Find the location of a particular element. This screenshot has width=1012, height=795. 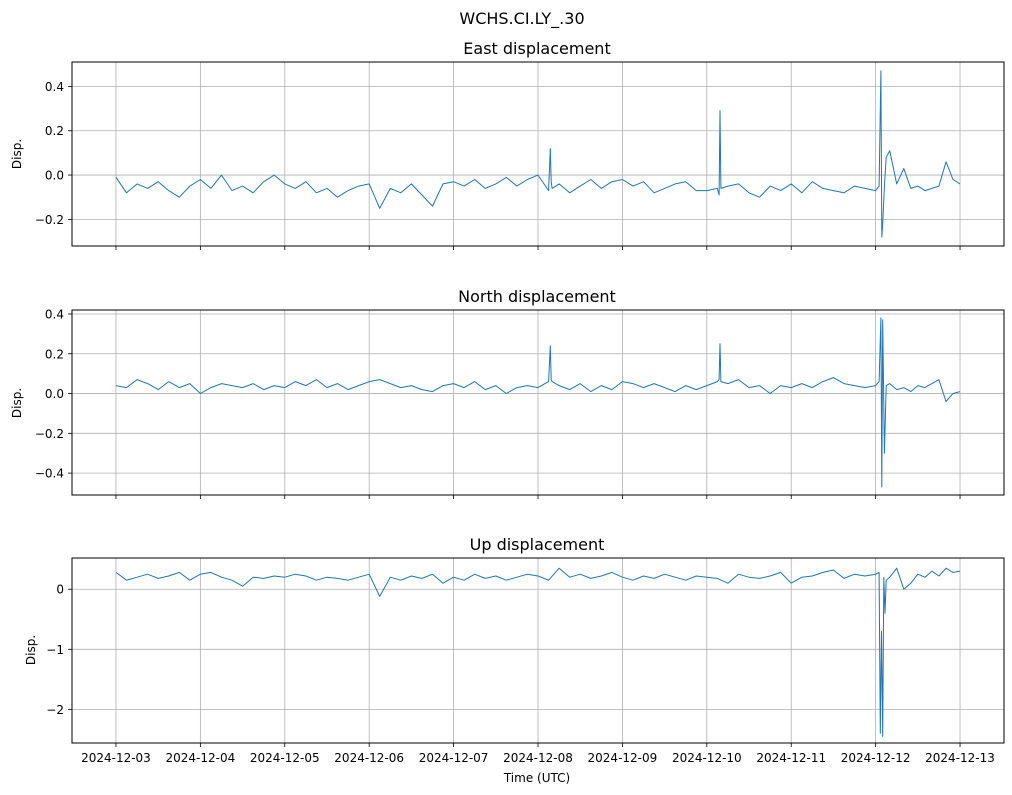

up-y-tick-label: −1 is located at coordinates (55, 650).